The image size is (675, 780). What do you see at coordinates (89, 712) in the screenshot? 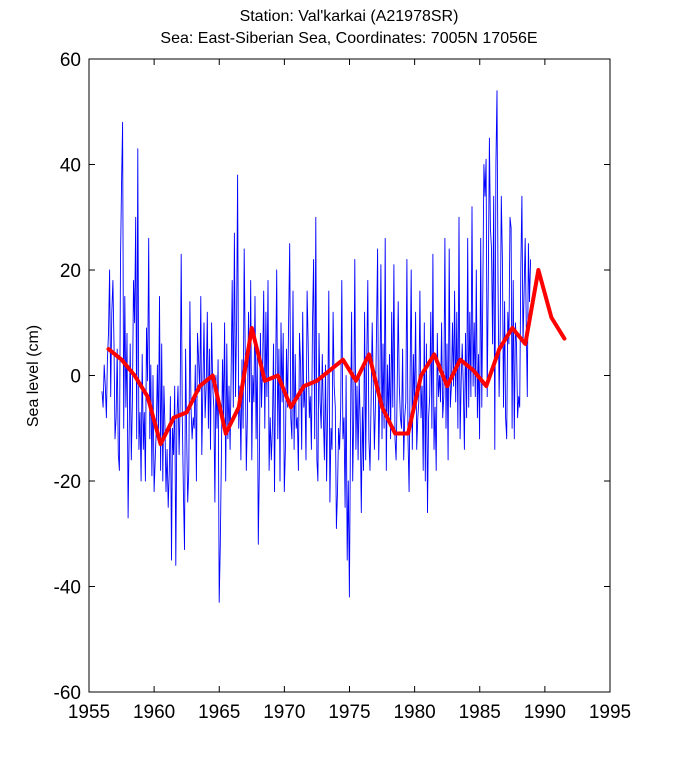
I see `x-tick-label: 1955` at bounding box center [89, 712].